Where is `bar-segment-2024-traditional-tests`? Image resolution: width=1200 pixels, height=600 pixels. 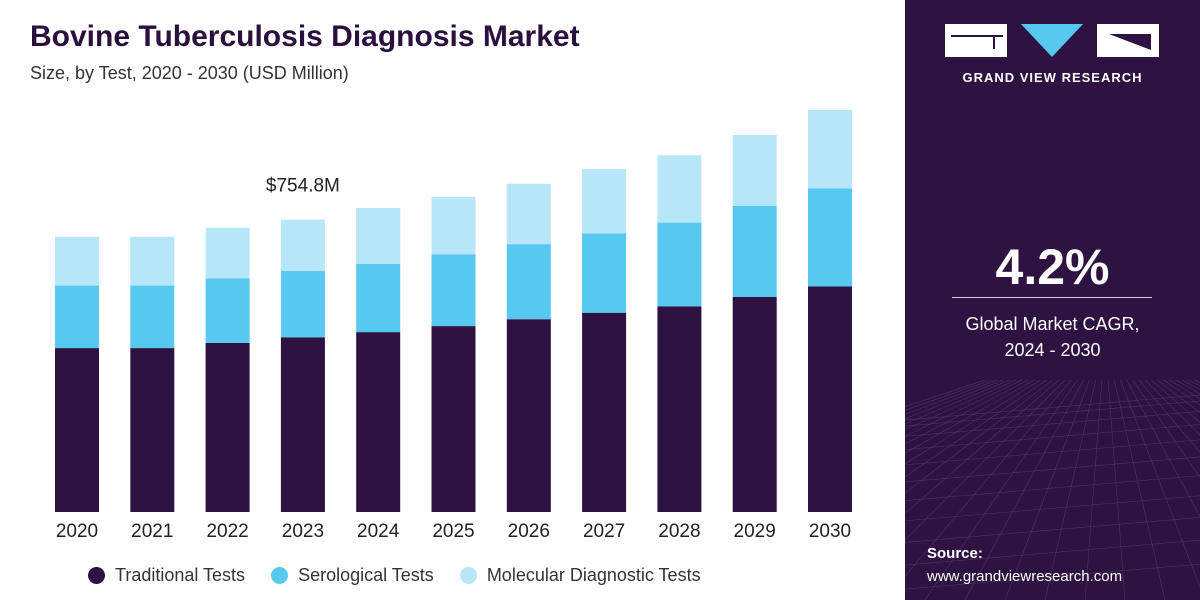 bar-segment-2024-traditional-tests is located at coordinates (378, 422).